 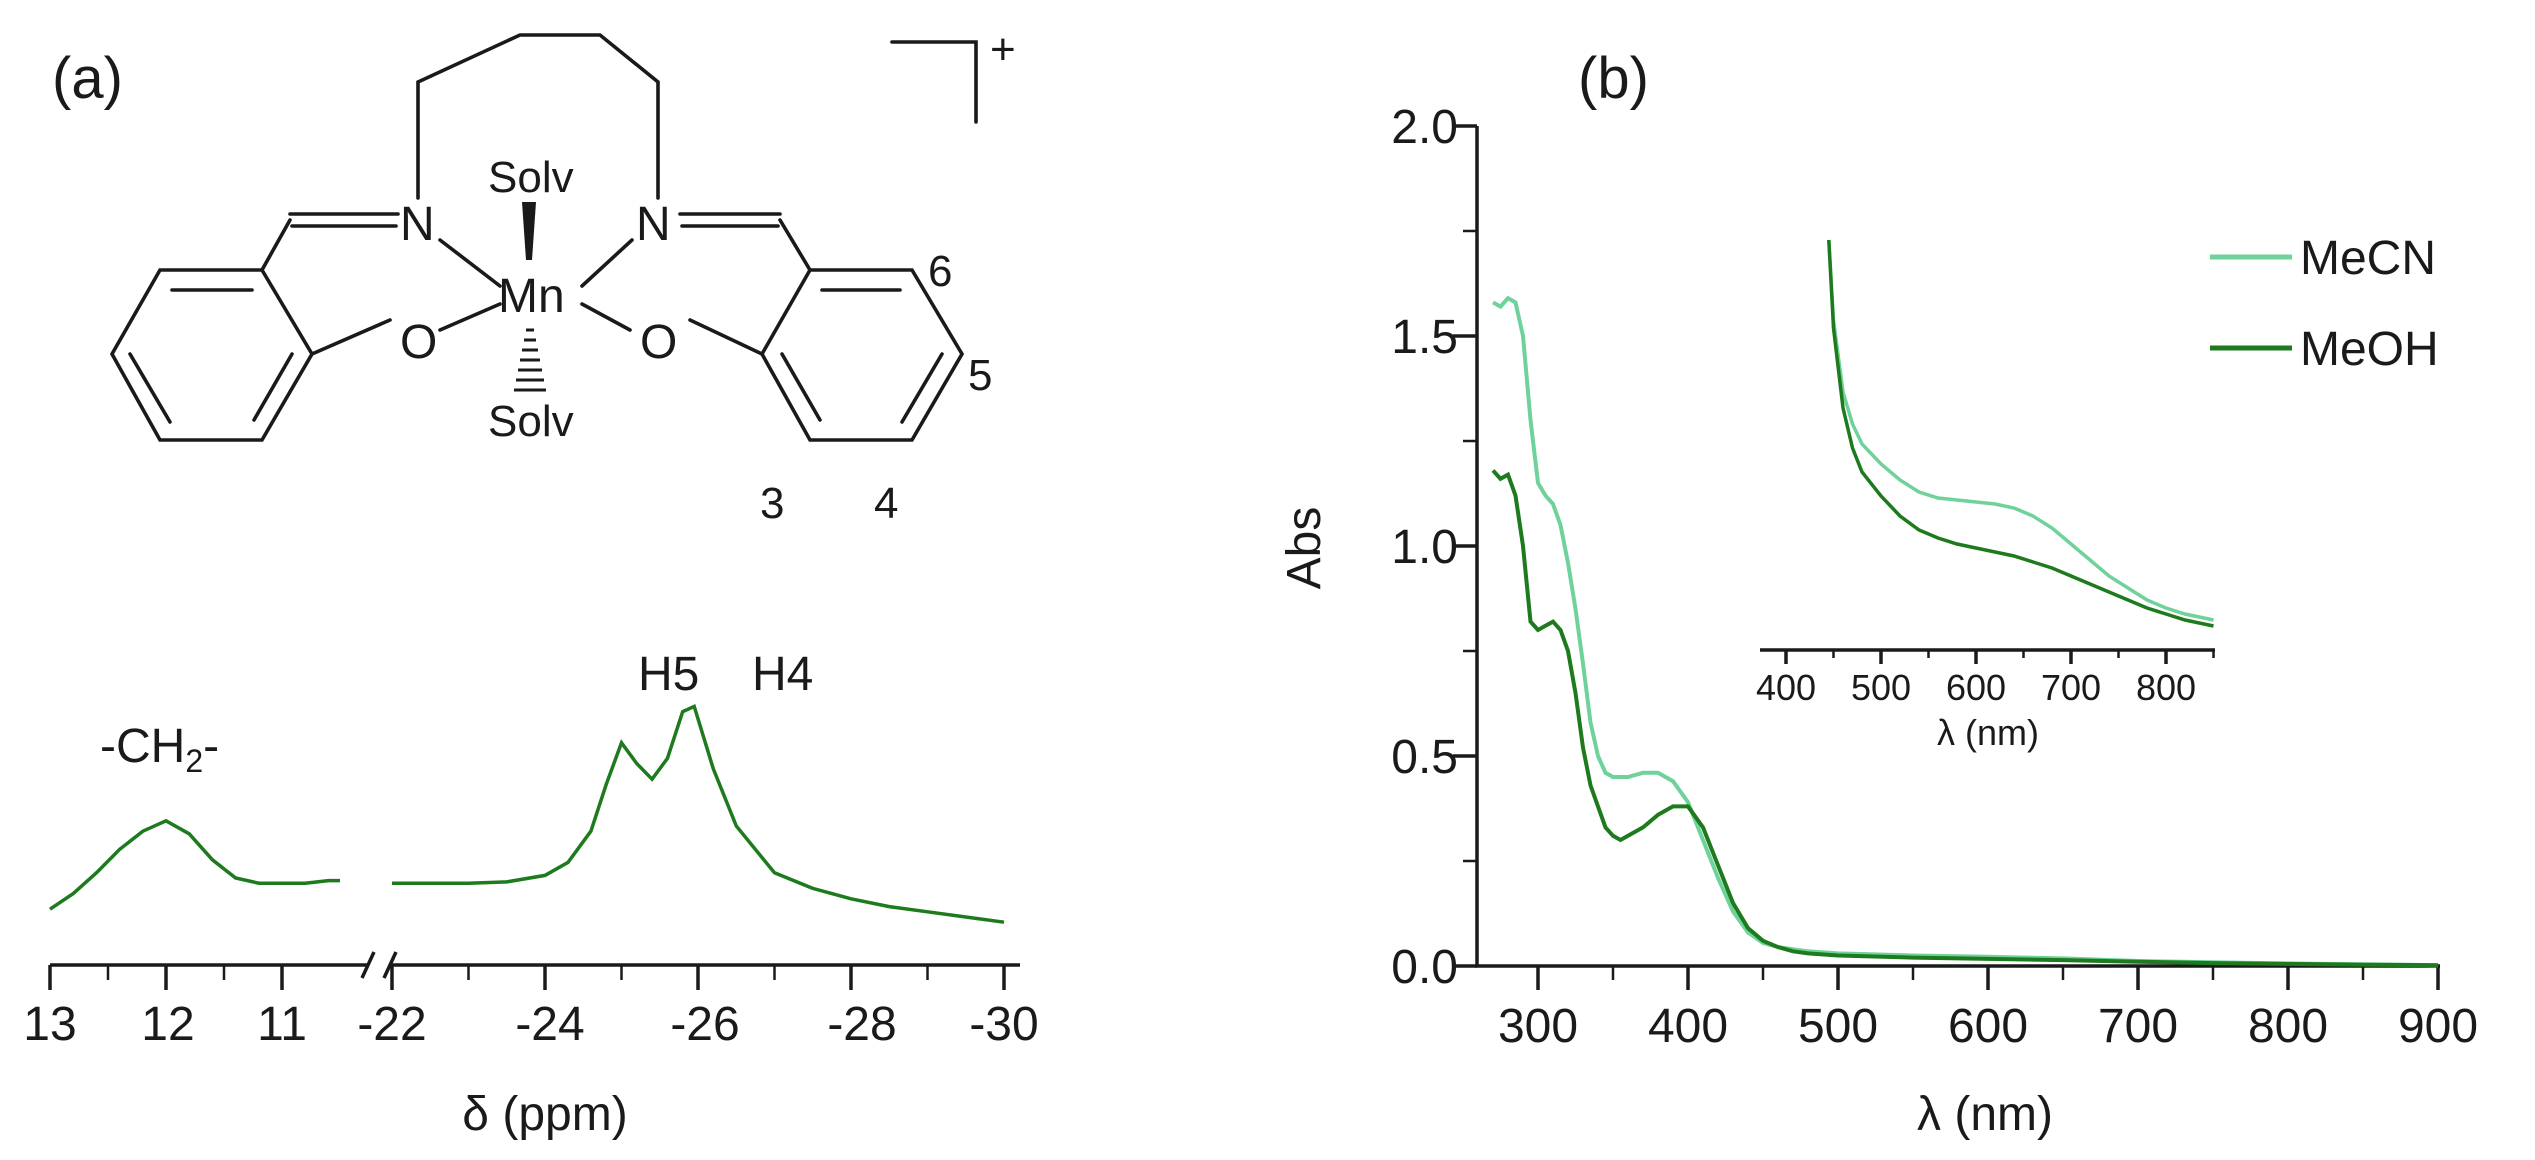 I want to click on uv-ytick-0: 0.0, so click(x=1424, y=967).